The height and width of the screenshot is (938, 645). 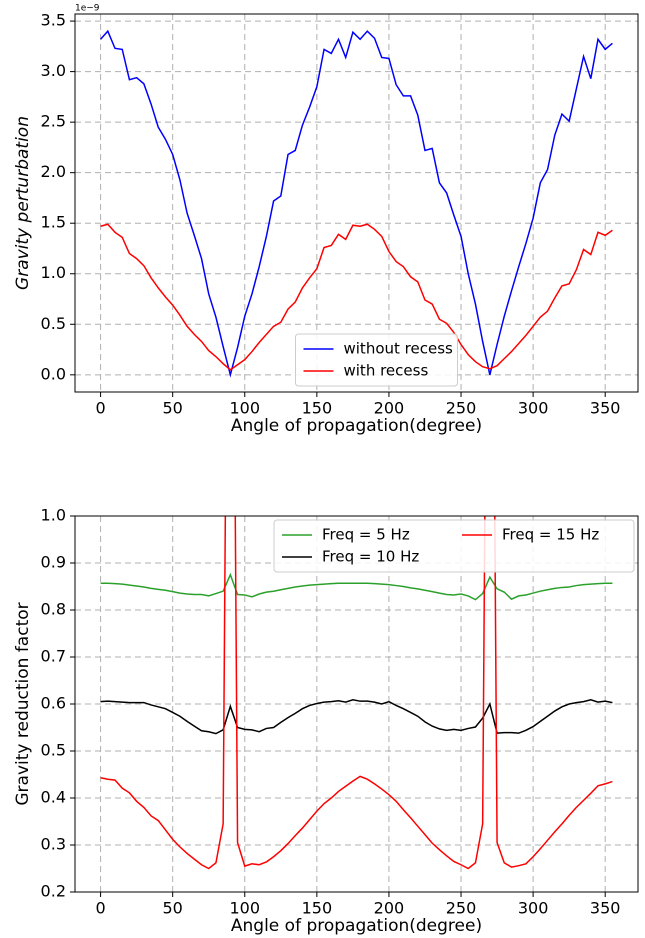 I want to click on legend-label: Freq = 5 Hz, so click(x=366, y=535).